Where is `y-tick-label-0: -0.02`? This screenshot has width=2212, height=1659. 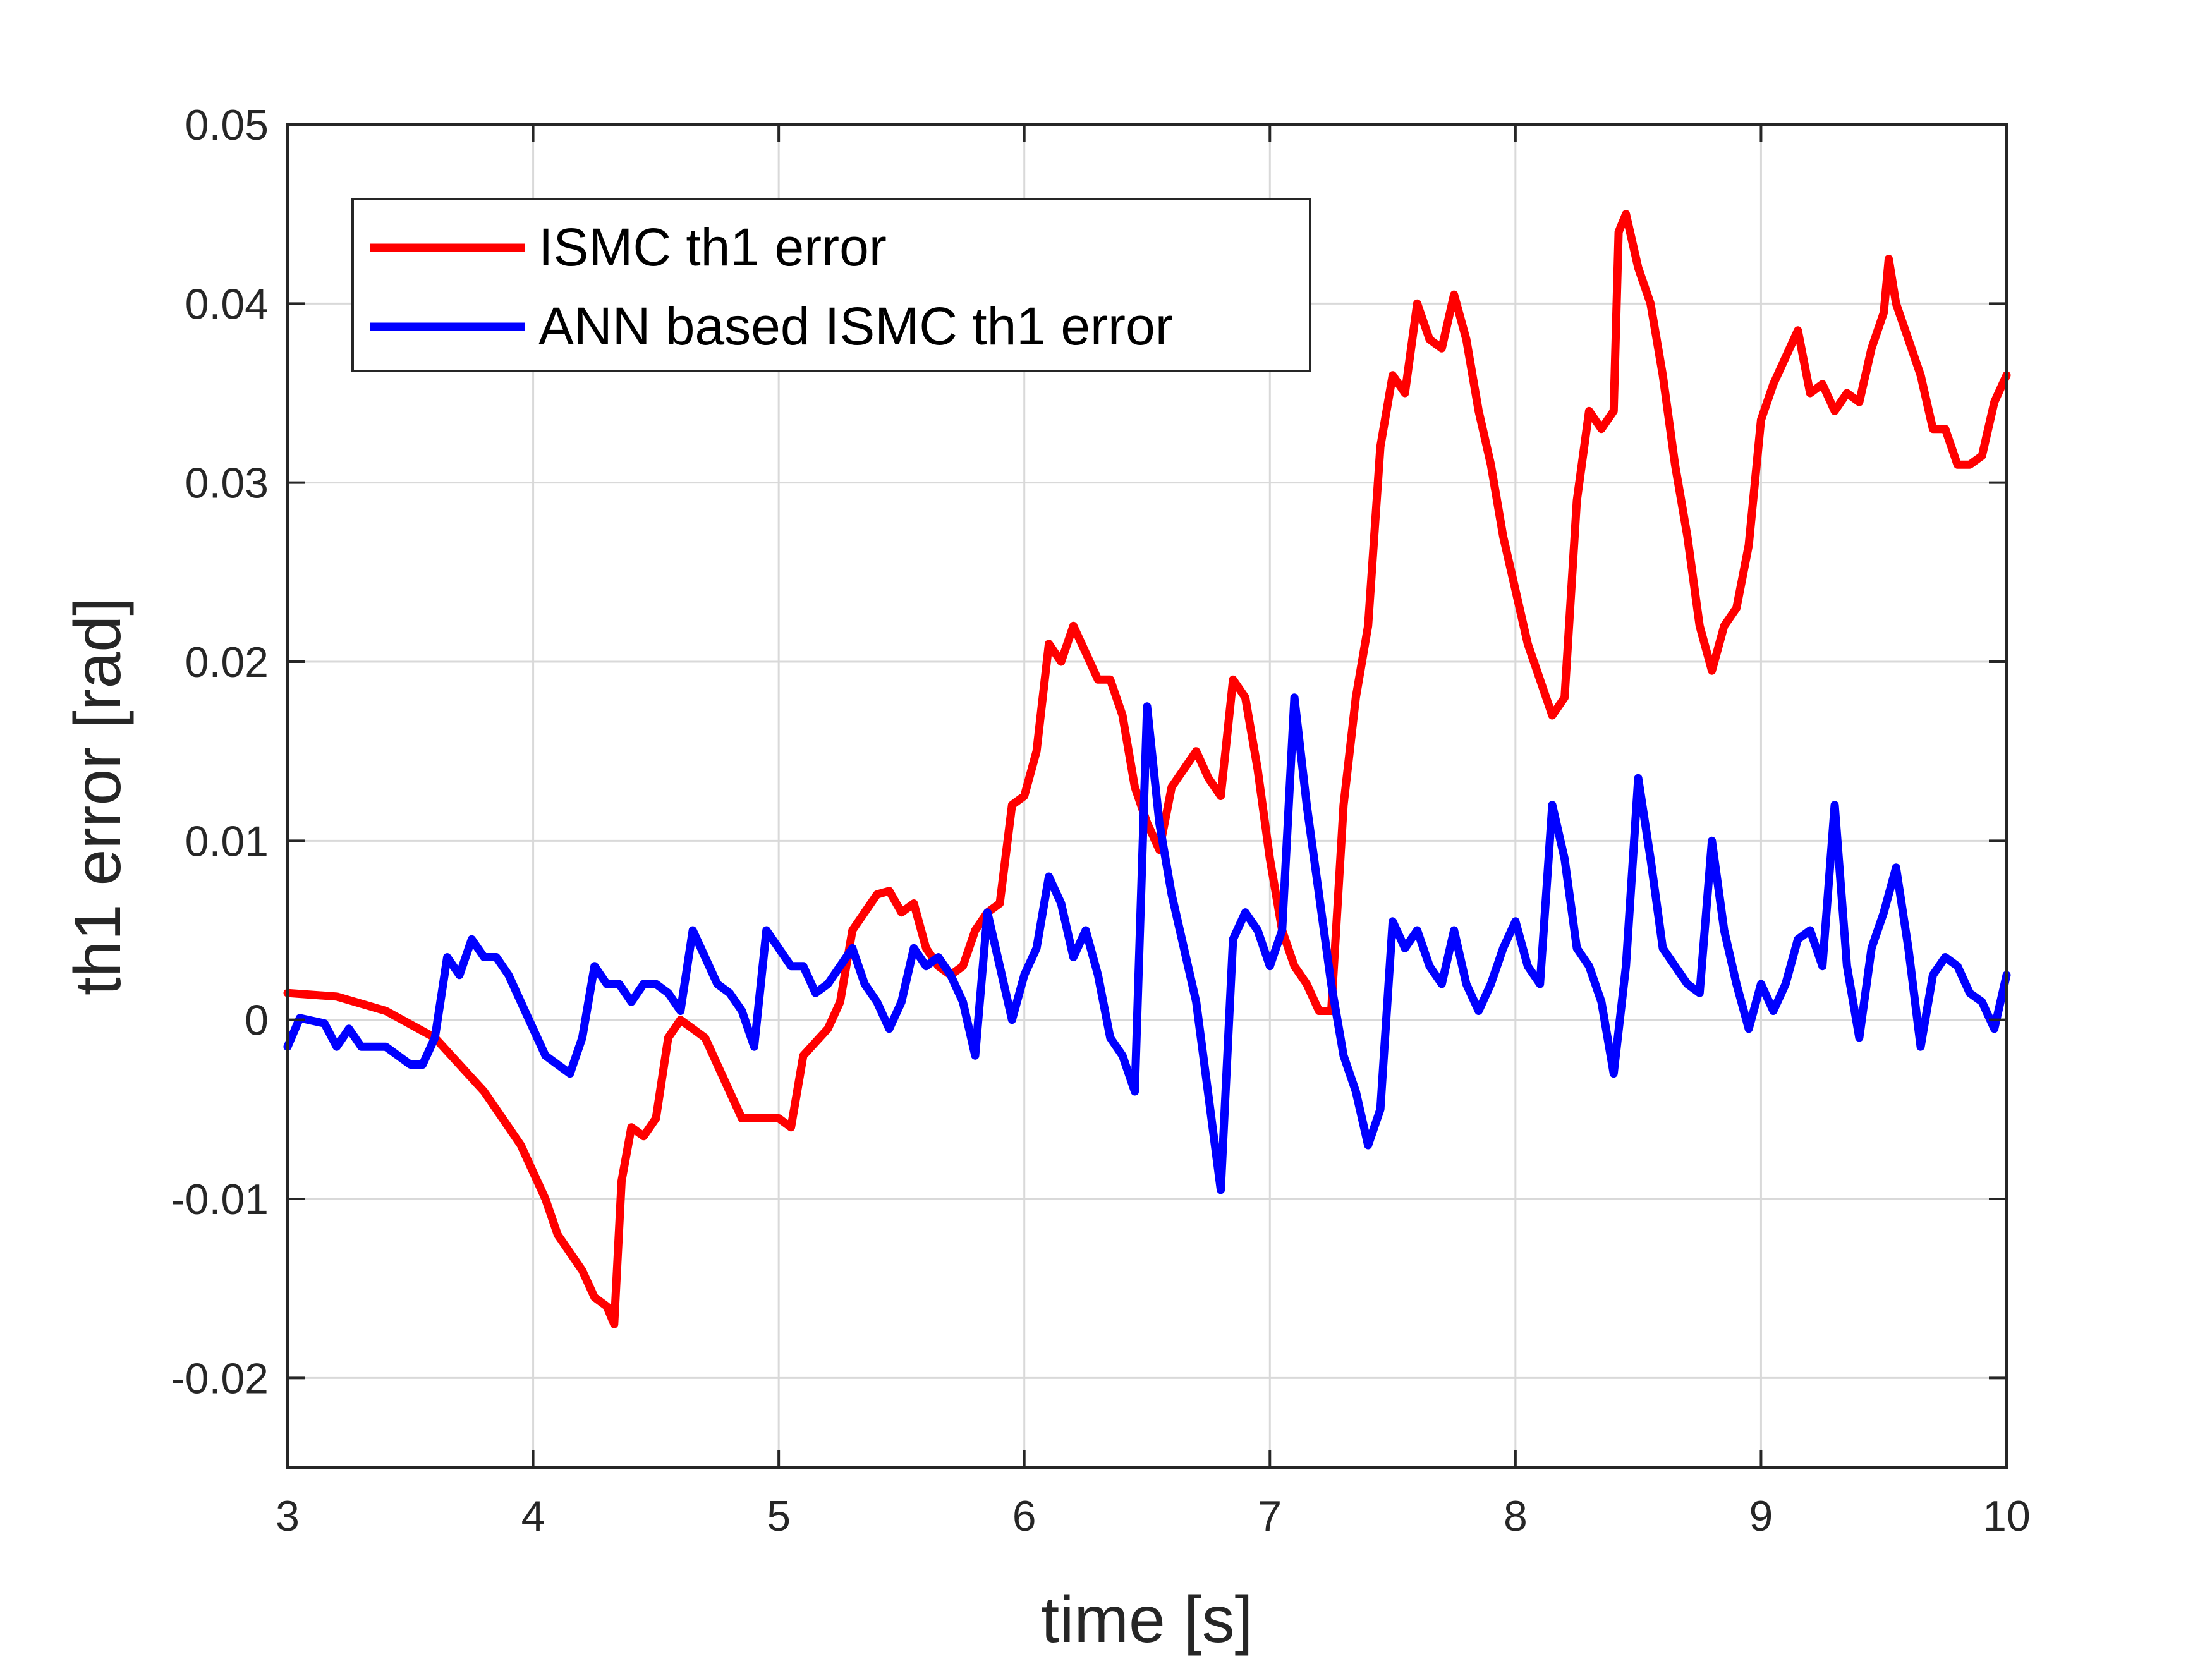 y-tick-label-0: -0.02 is located at coordinates (220, 1378).